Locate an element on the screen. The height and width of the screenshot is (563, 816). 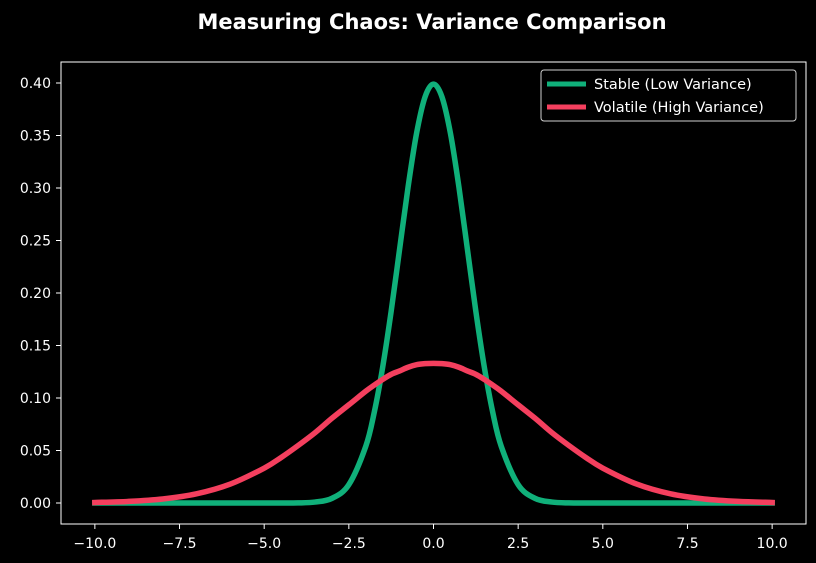
x-tick-label: 7.5 is located at coordinates (687, 544).